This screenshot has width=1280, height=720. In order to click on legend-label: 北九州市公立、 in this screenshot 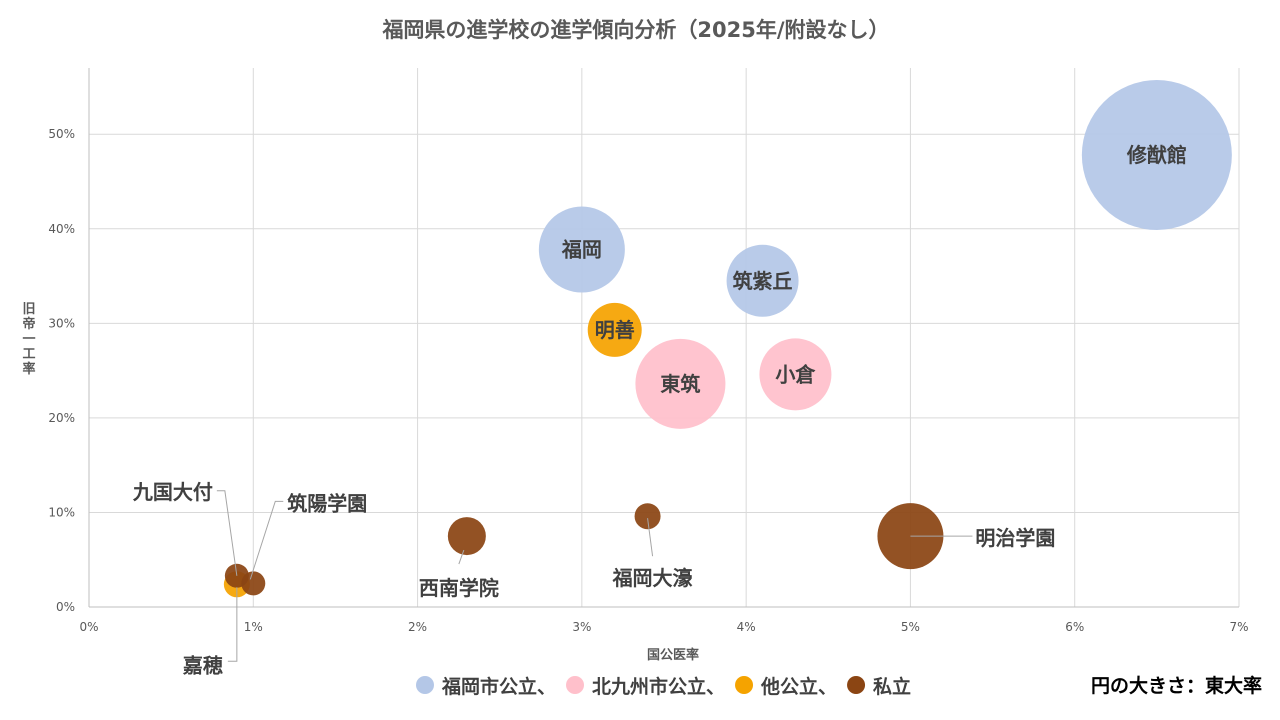, I will do `click(658, 686)`.